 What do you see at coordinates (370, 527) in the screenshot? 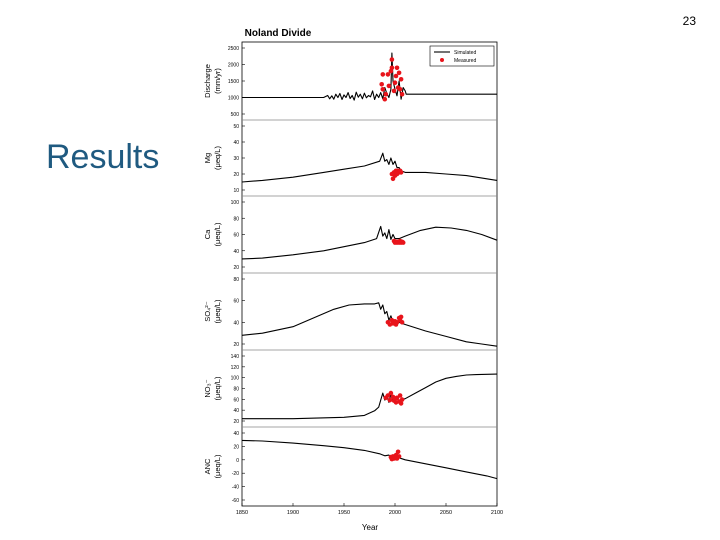
I see `x-axis-title: Year` at bounding box center [370, 527].